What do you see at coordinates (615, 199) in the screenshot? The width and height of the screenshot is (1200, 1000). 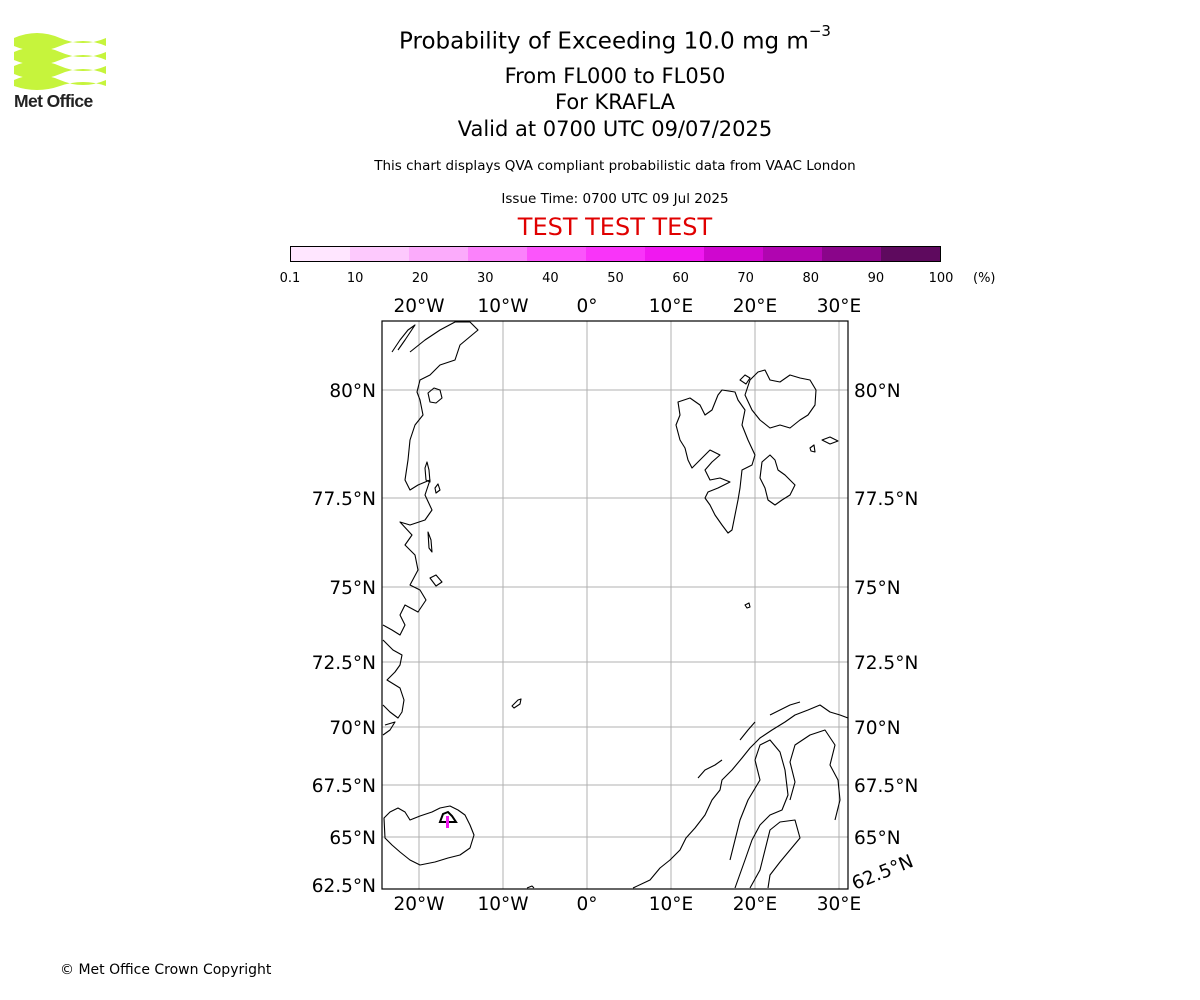 I see `issue-time: Issue Time: 0700 UTC 09 Jul 2025` at bounding box center [615, 199].